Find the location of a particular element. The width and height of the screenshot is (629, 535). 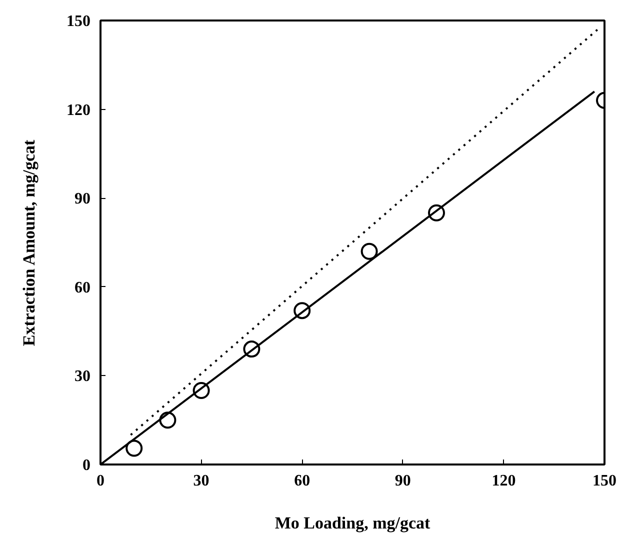

x-tick-label: 90 is located at coordinates (402, 481).